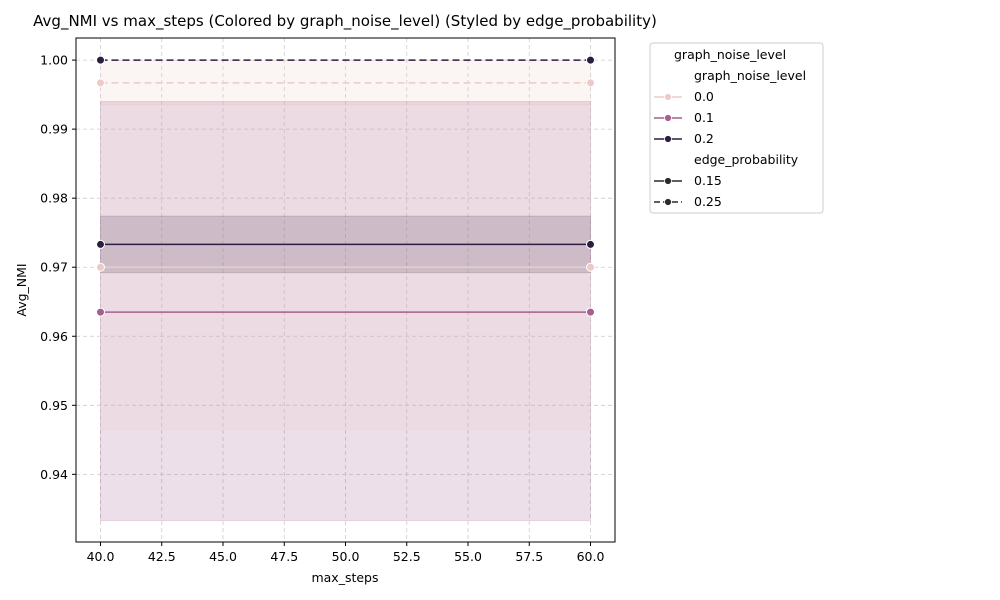 This screenshot has height=600, width=1000. What do you see at coordinates (591, 556) in the screenshot?
I see `x-tick-label: 60.0` at bounding box center [591, 556].